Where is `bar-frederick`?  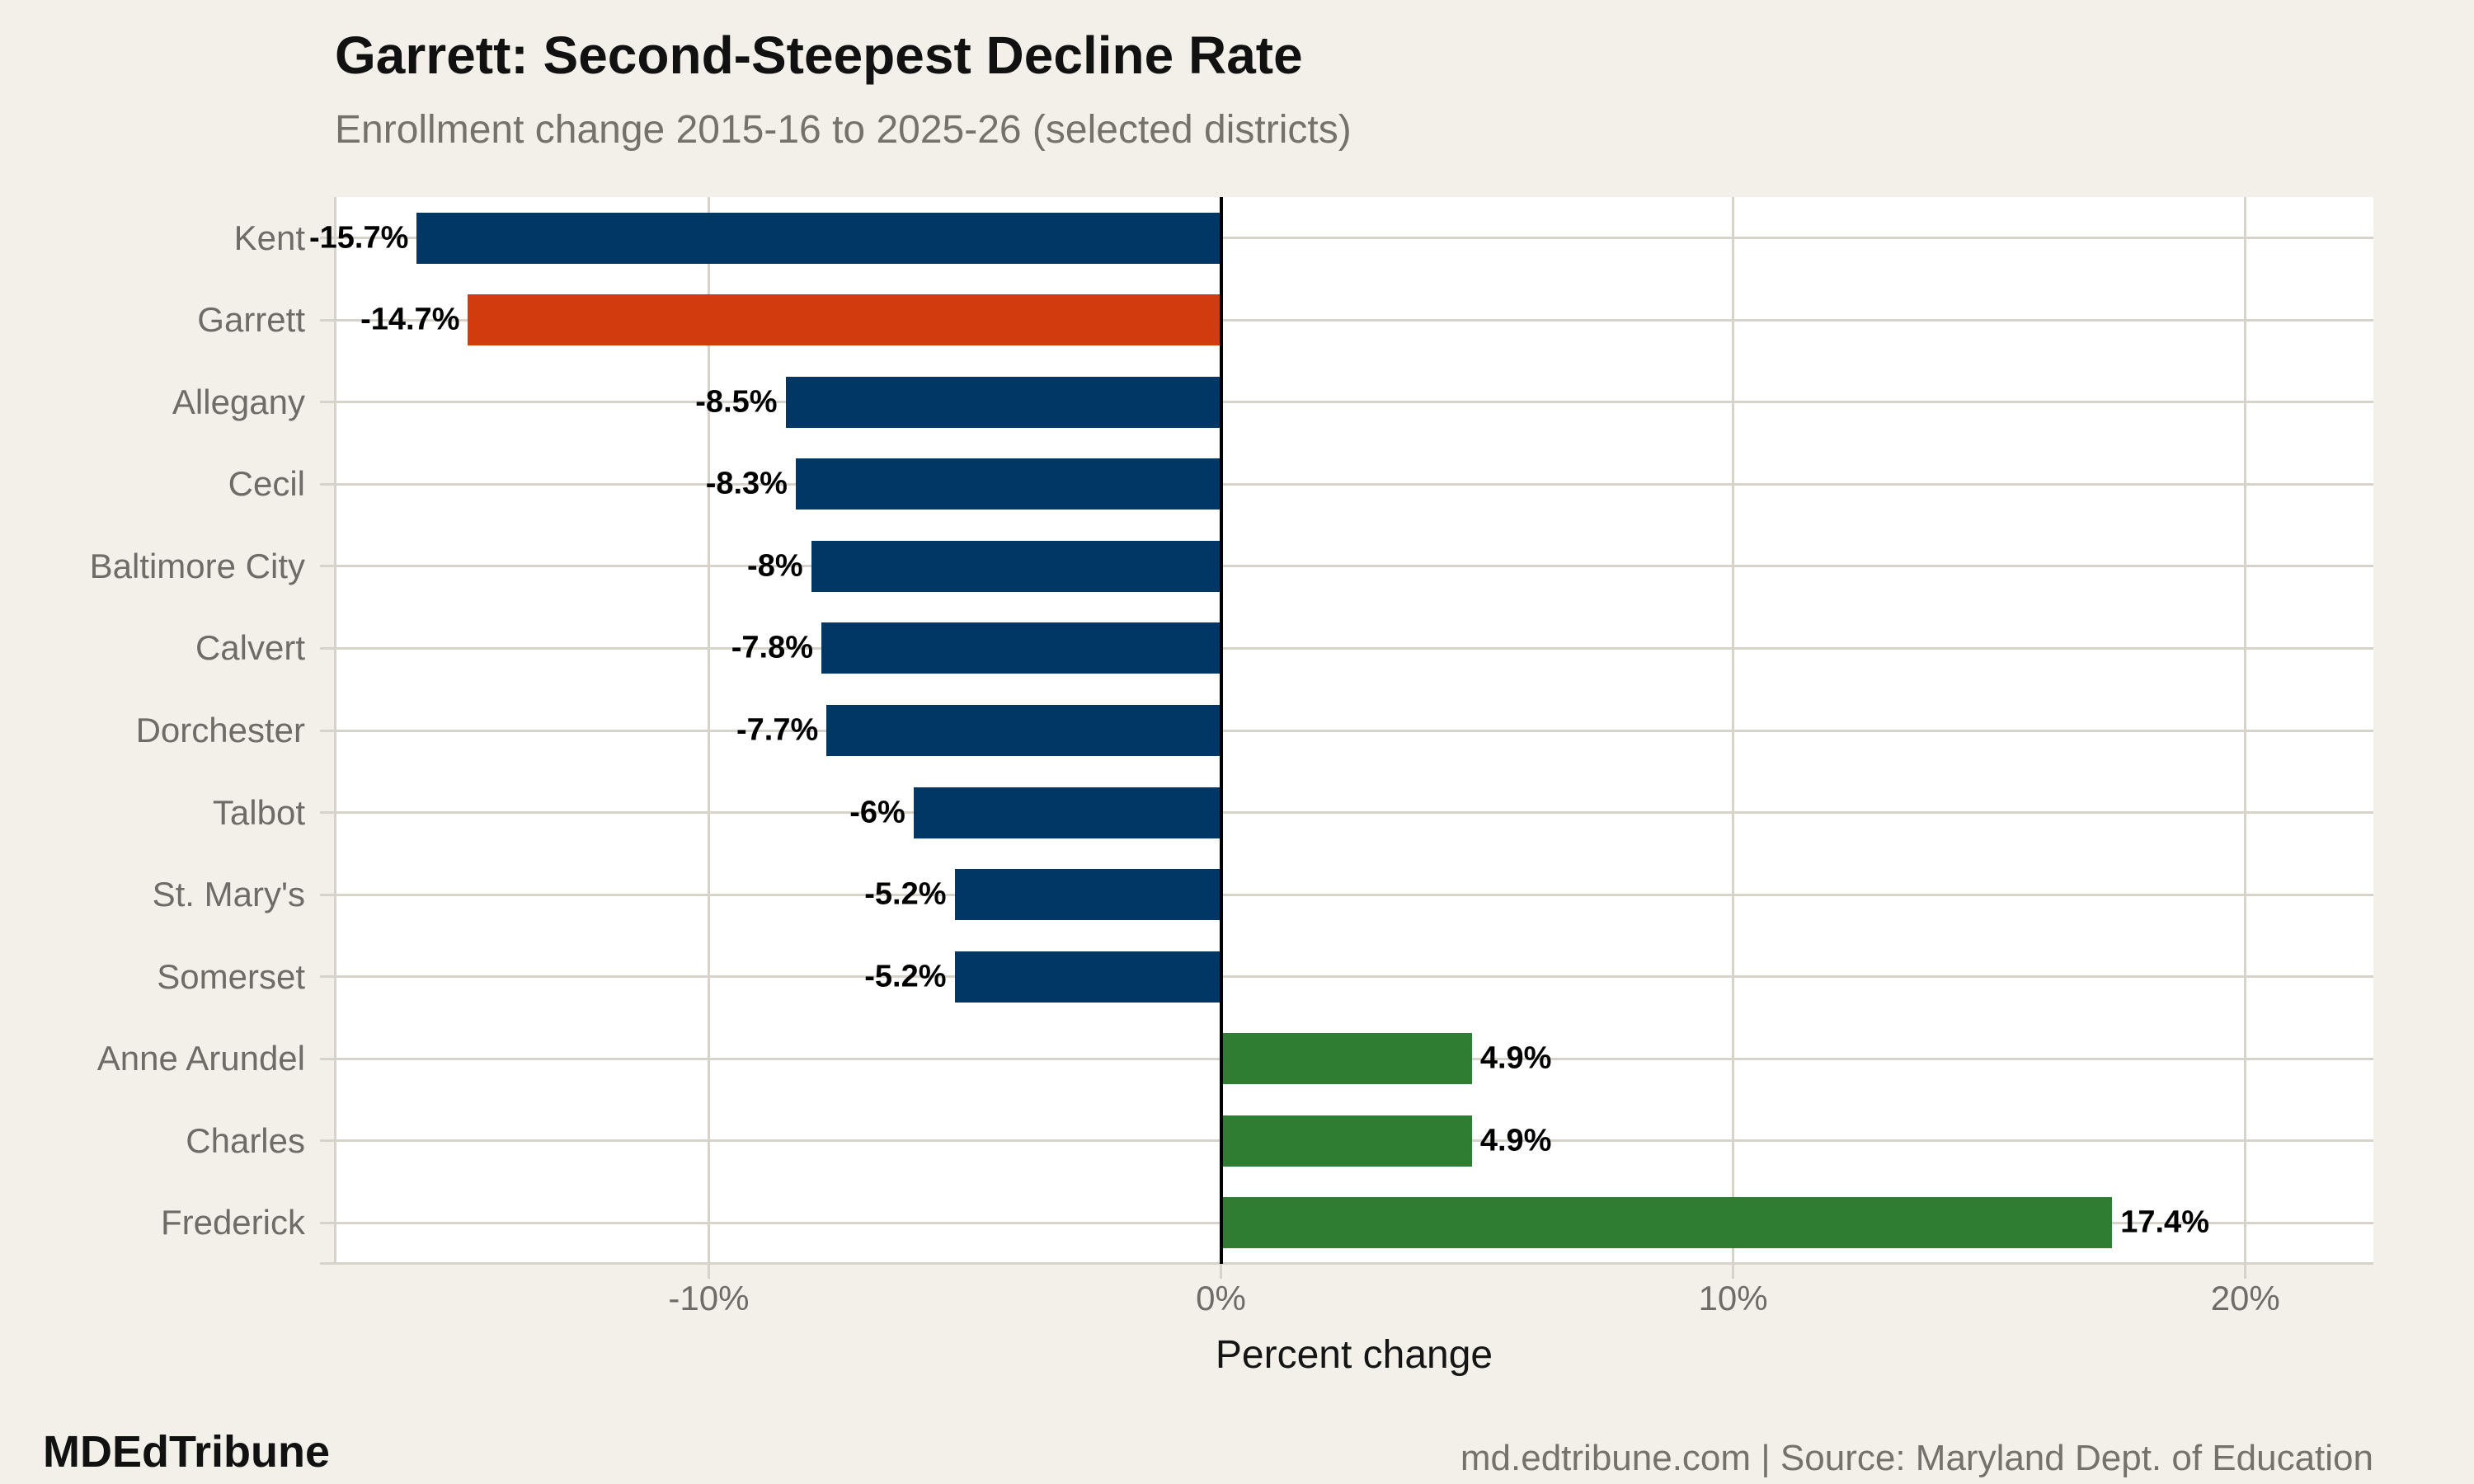 bar-frederick is located at coordinates (1667, 1223).